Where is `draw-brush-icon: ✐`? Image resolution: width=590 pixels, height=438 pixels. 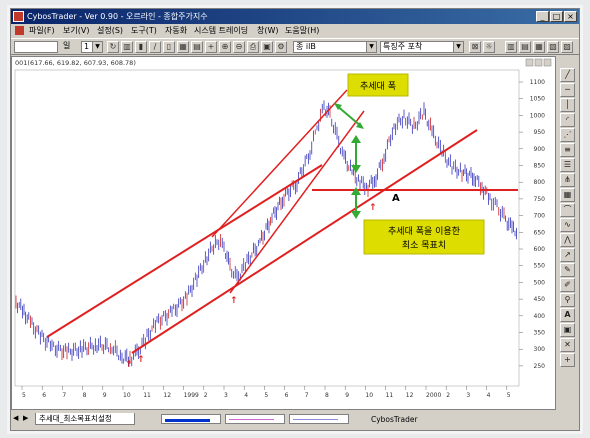
draw-brush-icon: ✐ is located at coordinates (567, 285).